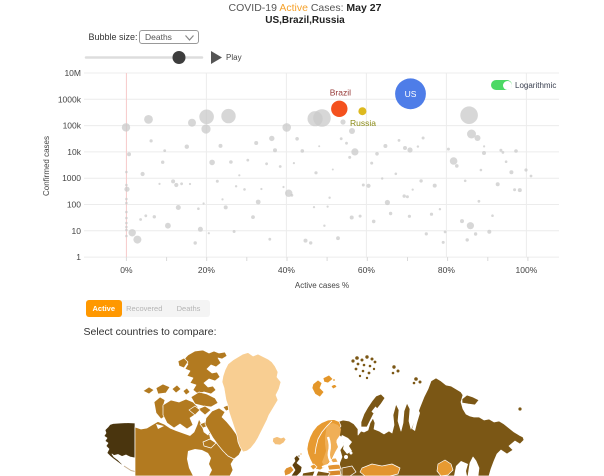 The image size is (604, 476). What do you see at coordinates (446, 270) in the screenshot?
I see `svg-text: 80%` at bounding box center [446, 270].